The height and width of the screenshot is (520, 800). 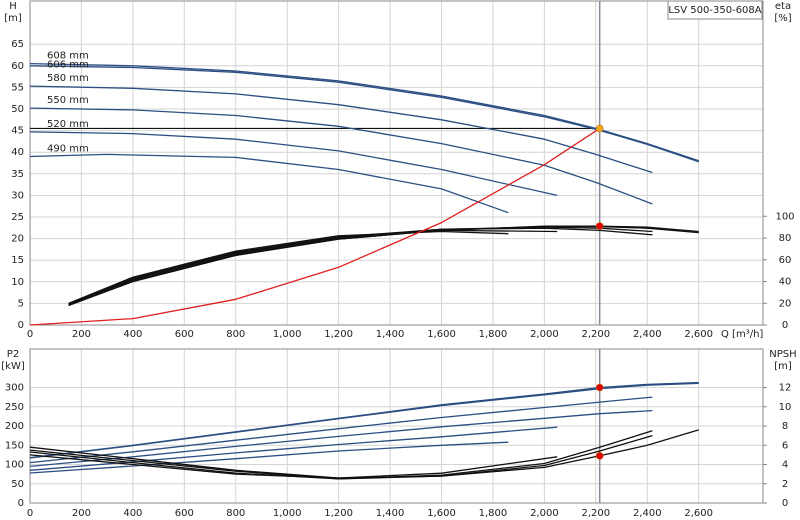 I want to click on y-tick-label: 35, so click(x=17, y=174).